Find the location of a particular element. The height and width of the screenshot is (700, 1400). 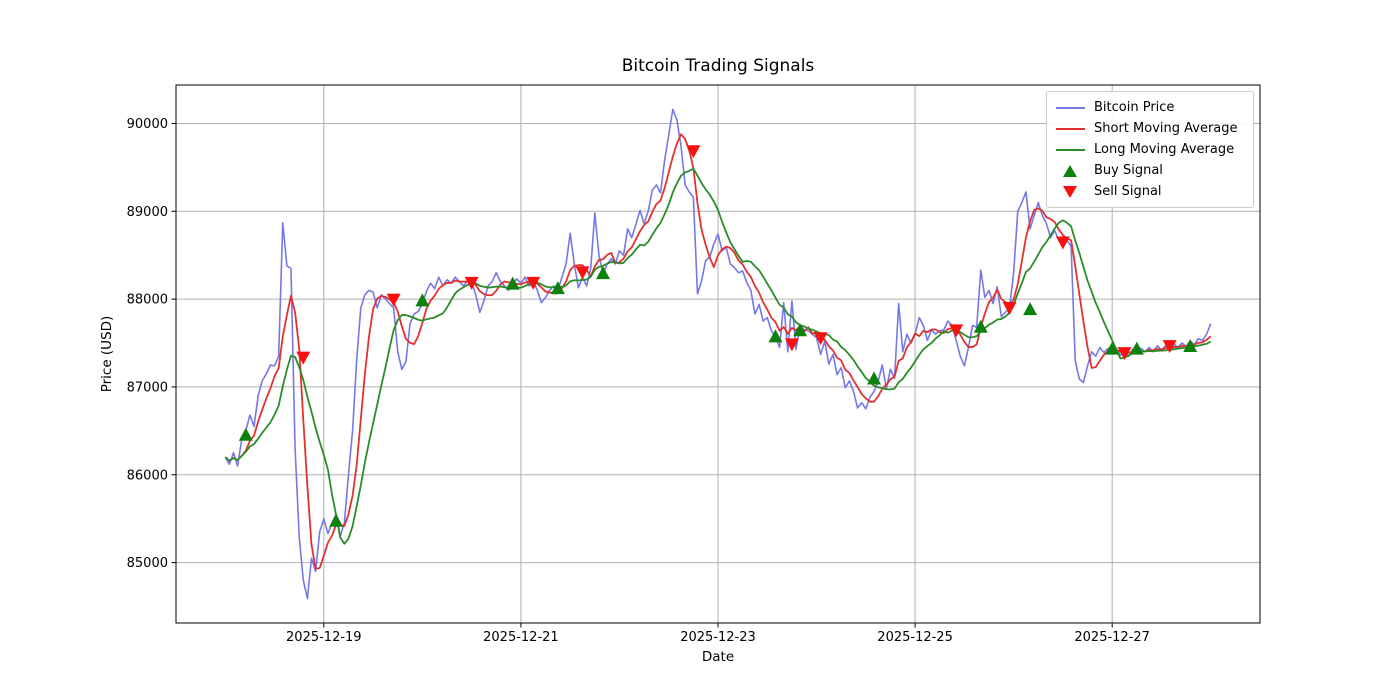

legend-item: Long Moving Average is located at coordinates (1154, 149).